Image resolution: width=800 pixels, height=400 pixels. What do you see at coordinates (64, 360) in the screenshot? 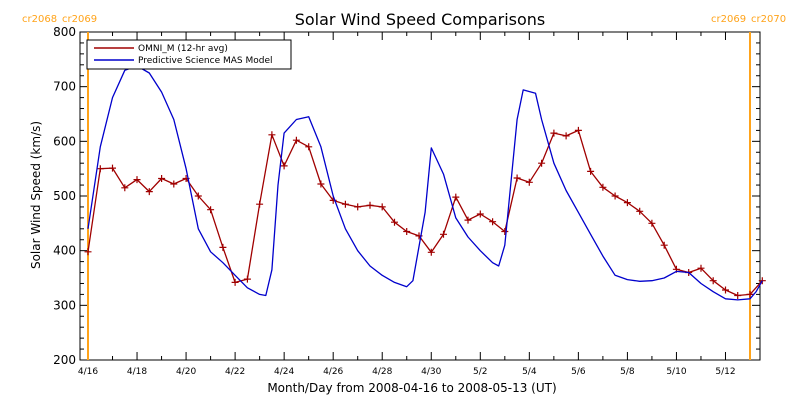
I see `y-tick-label: 200` at bounding box center [64, 360].